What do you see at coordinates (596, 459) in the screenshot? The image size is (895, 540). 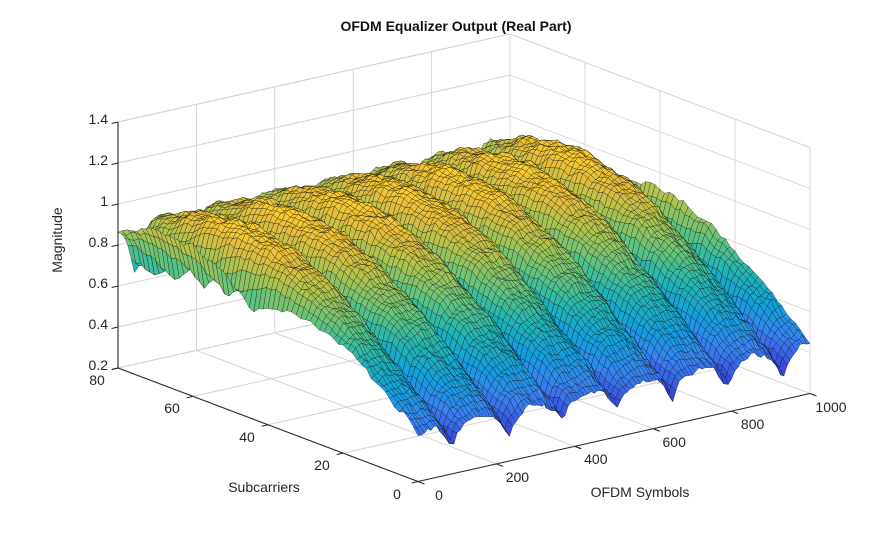 I see `x-axis-tick-label: 400` at bounding box center [596, 459].